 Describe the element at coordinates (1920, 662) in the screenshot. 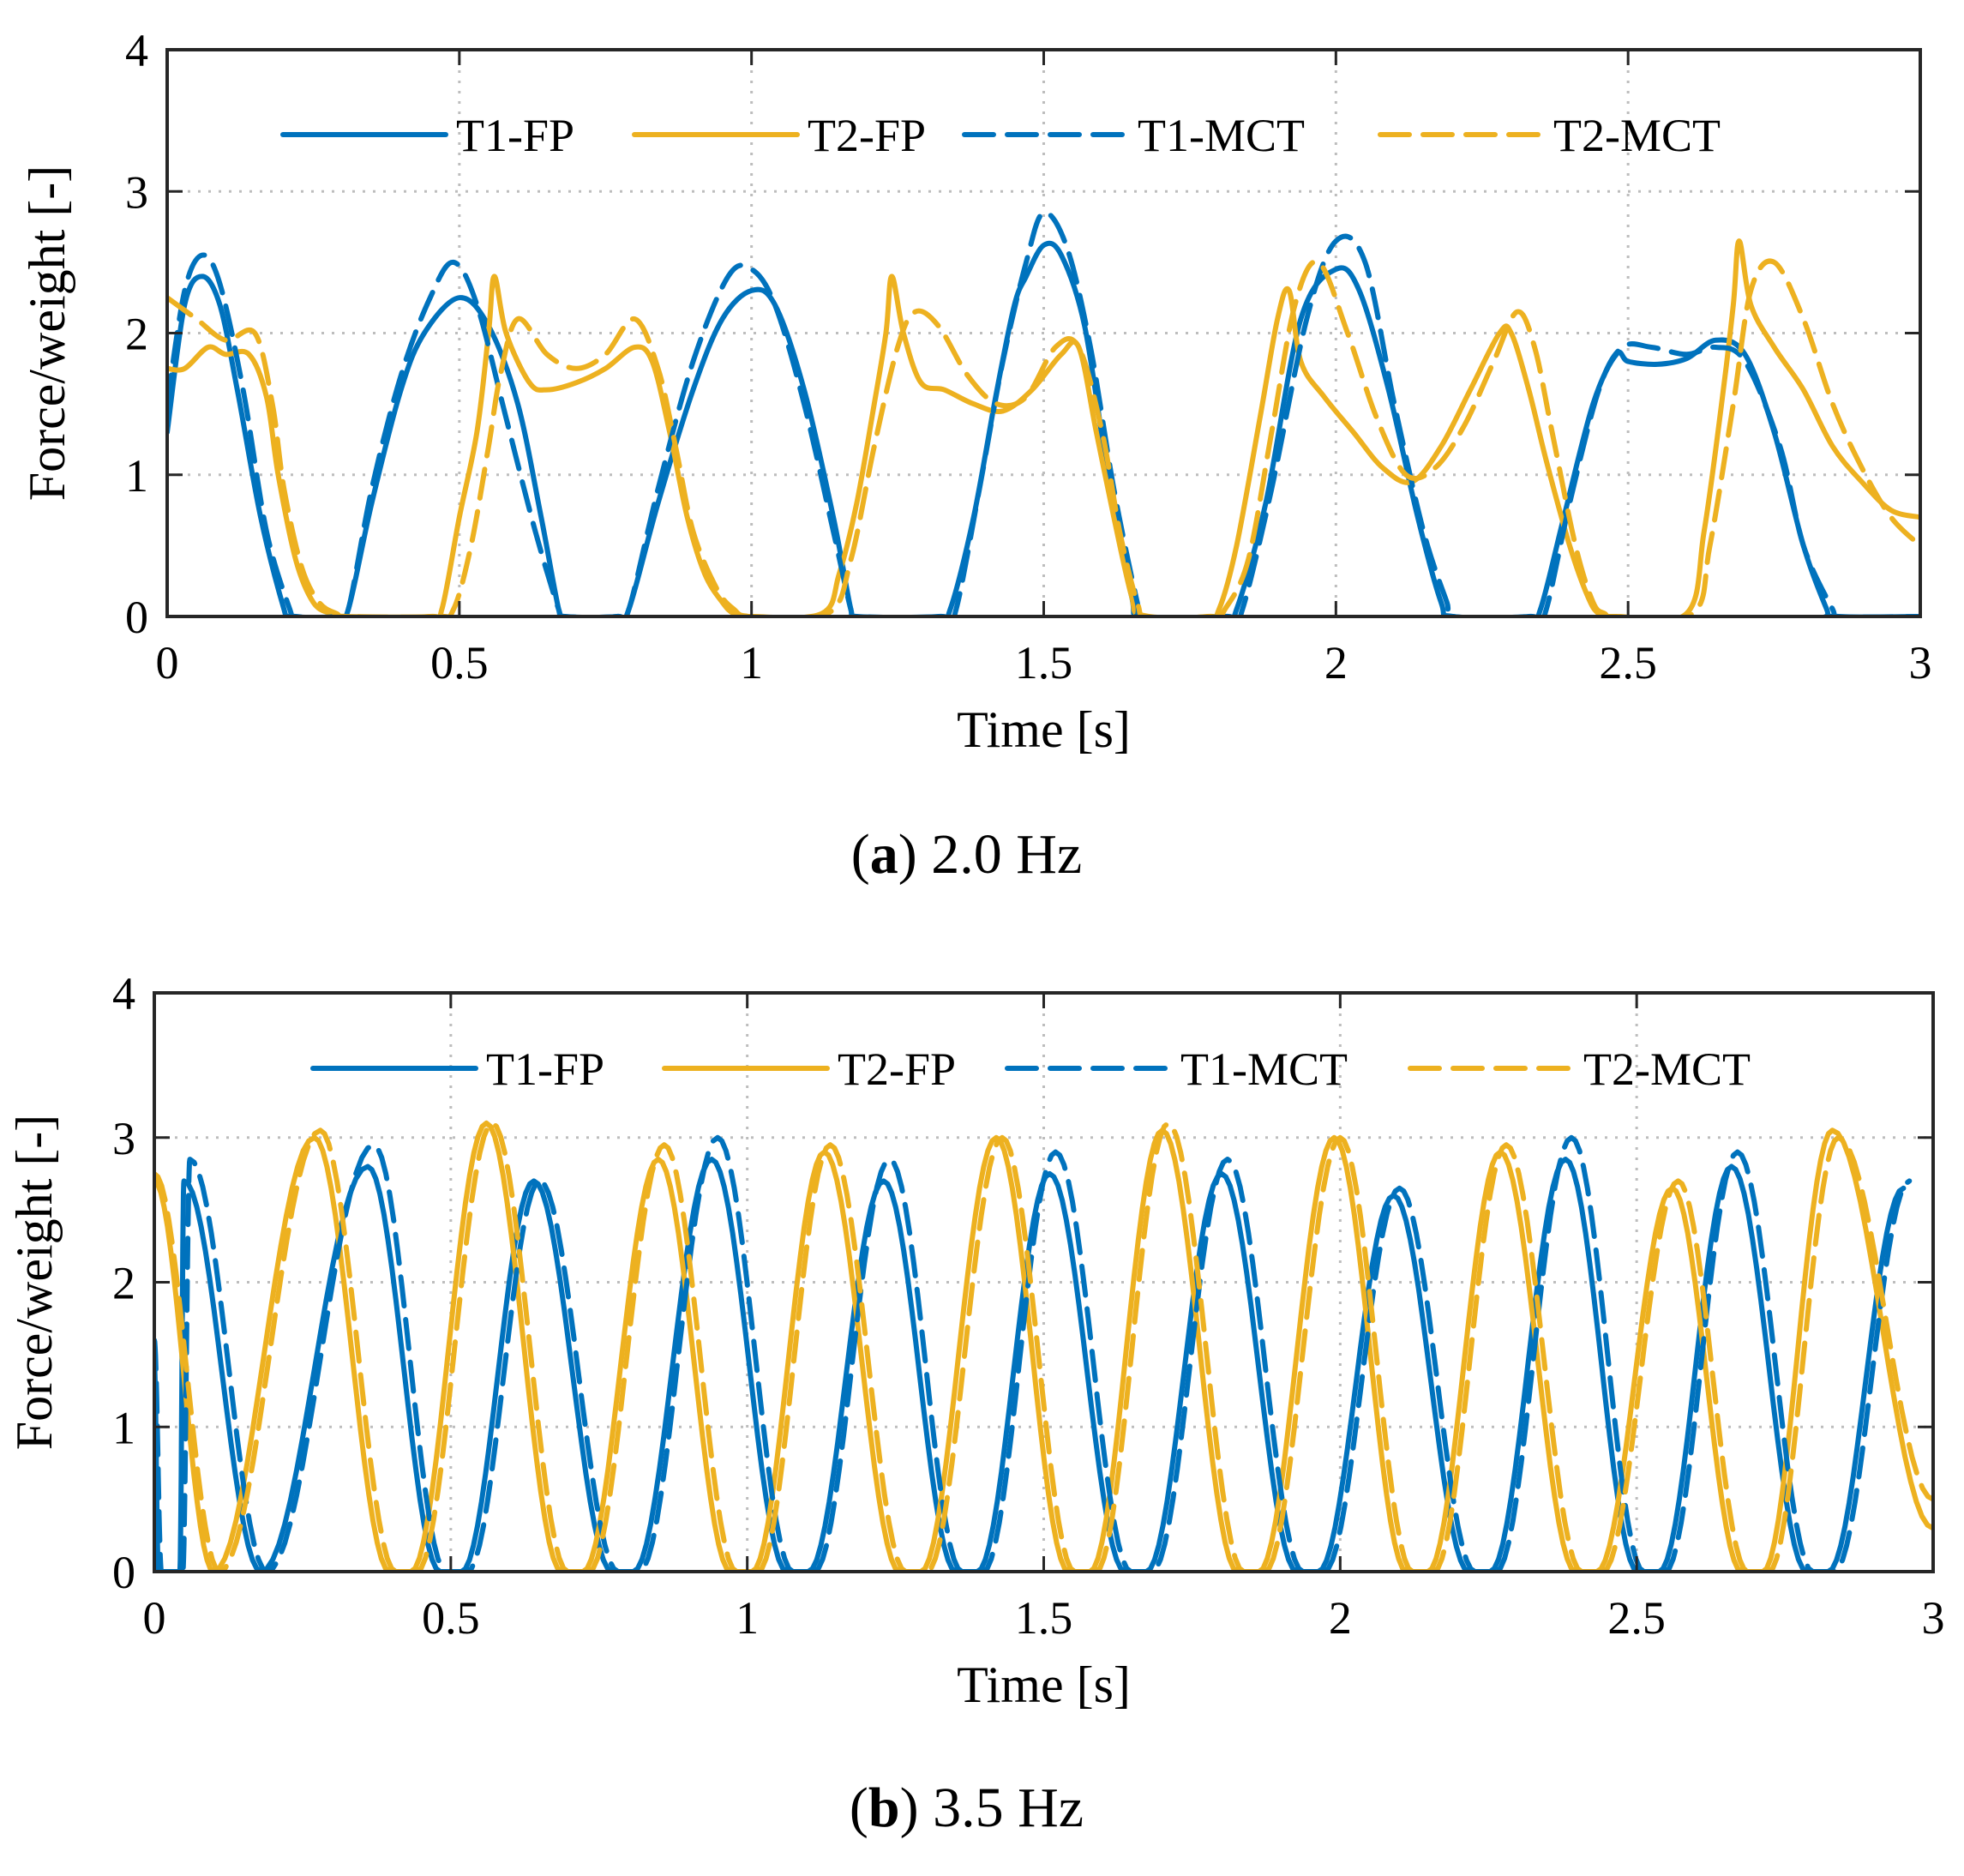

I see `x-tick-label-a-6: 3` at that location.